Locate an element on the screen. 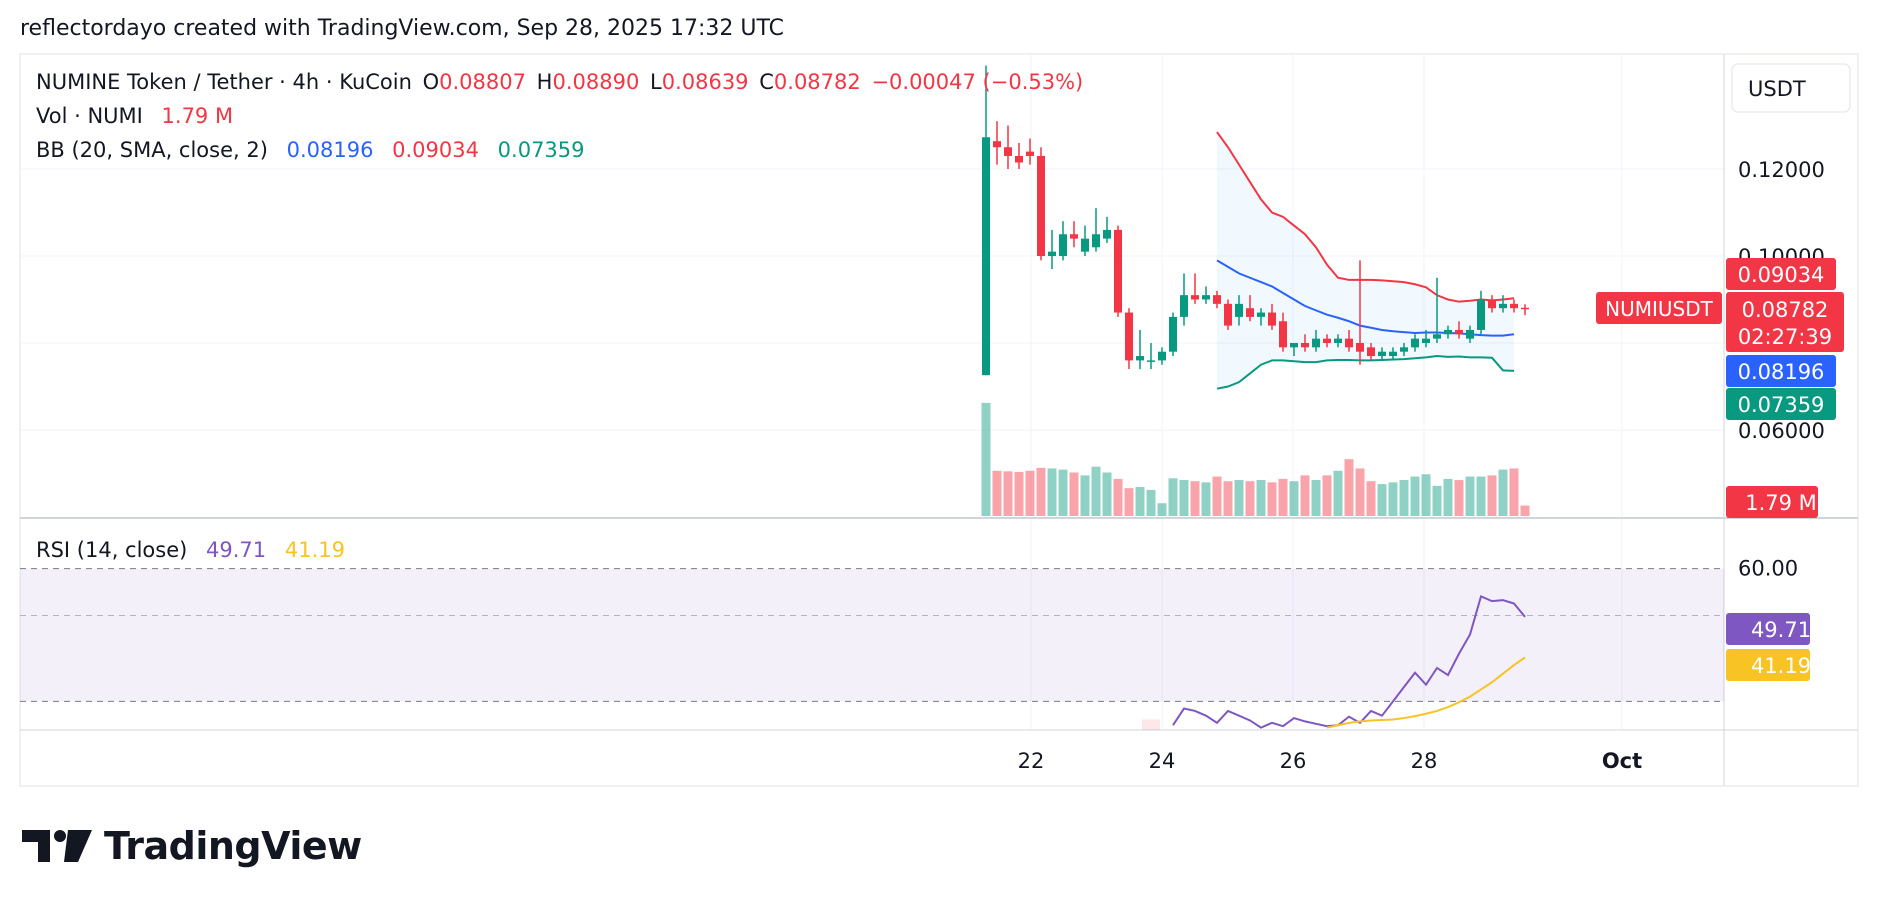 This screenshot has height=908, width=1878. upper-band-badge-text: 0.09034 is located at coordinates (1781, 275).